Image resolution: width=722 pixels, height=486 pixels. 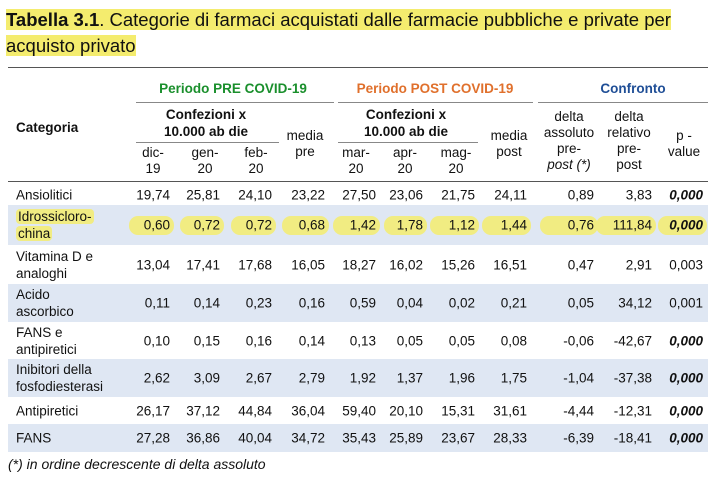 What do you see at coordinates (311, 225) in the screenshot?
I see `cell-value: 0,68` at bounding box center [311, 225].